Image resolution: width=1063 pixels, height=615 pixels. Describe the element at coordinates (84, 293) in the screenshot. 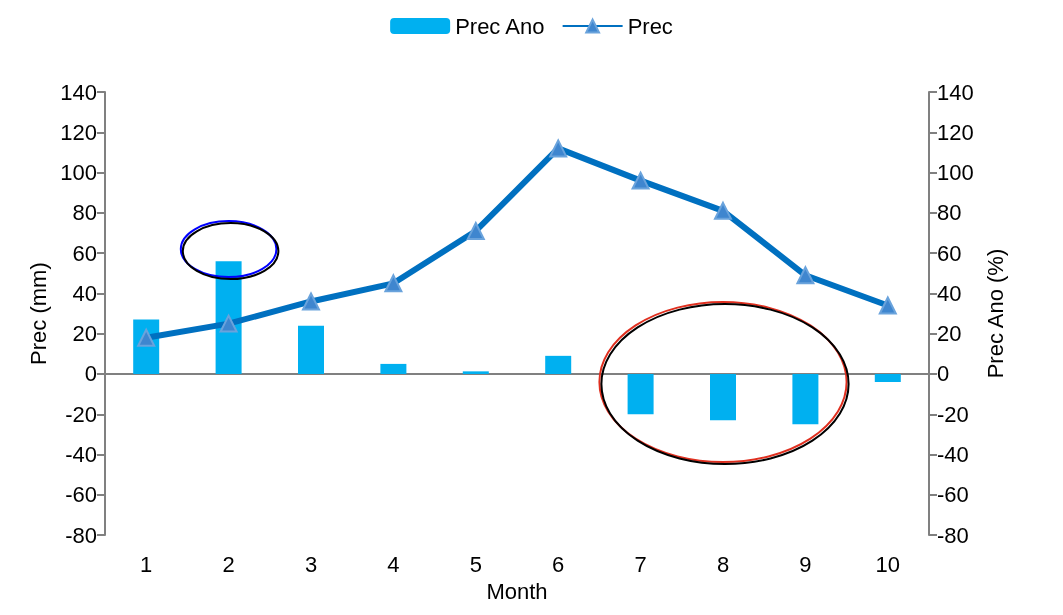

I see `y-tick-label: 40` at that location.